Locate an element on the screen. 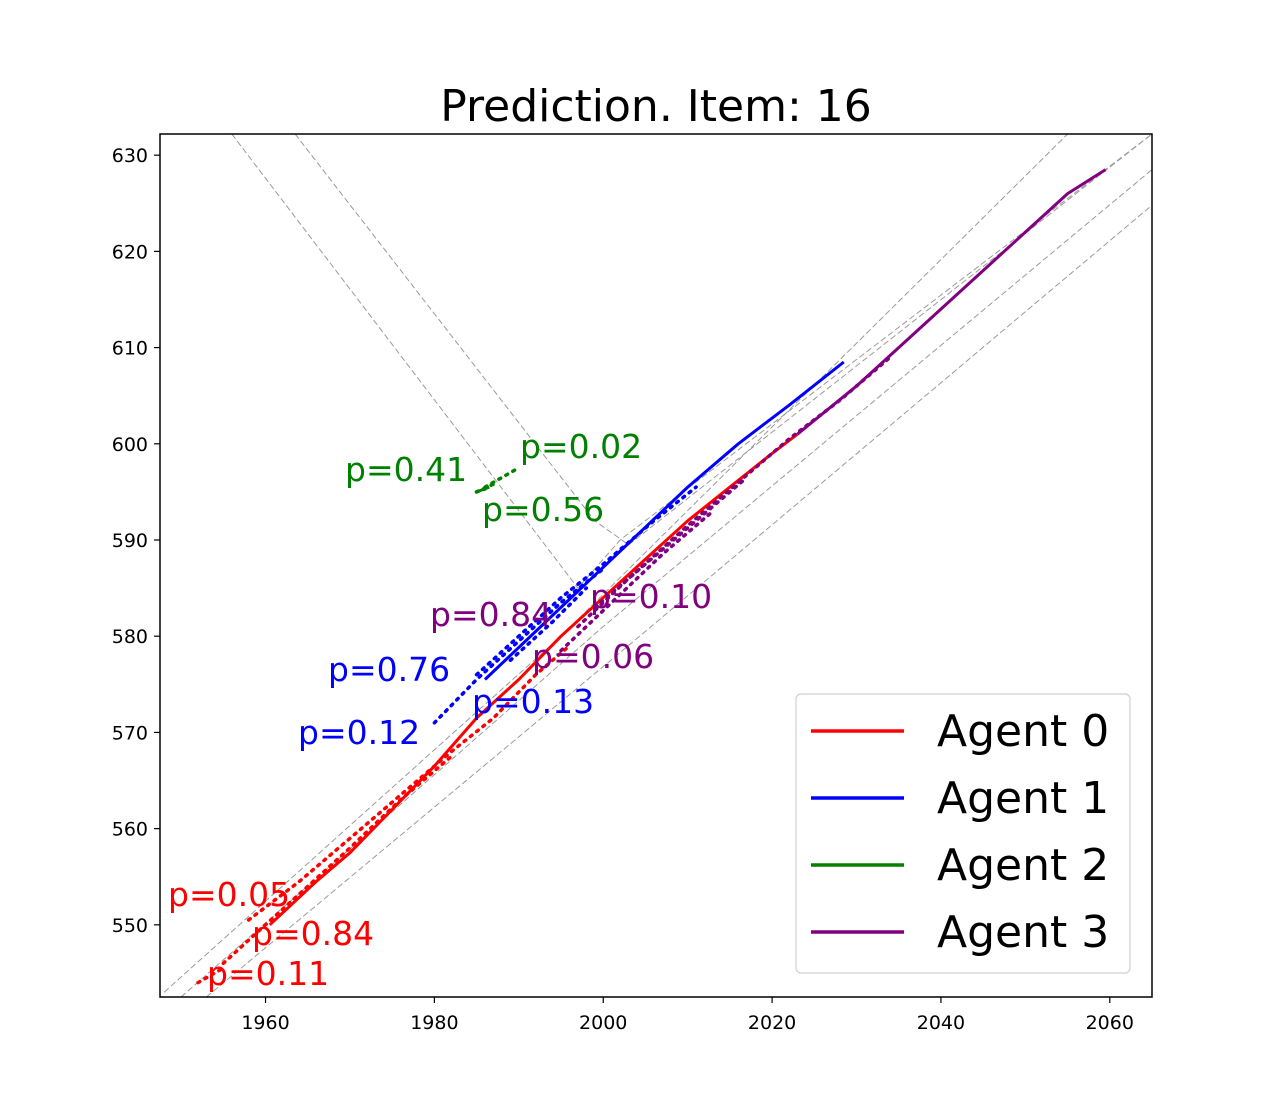  y-tick-label: 550 is located at coordinates (130, 926).